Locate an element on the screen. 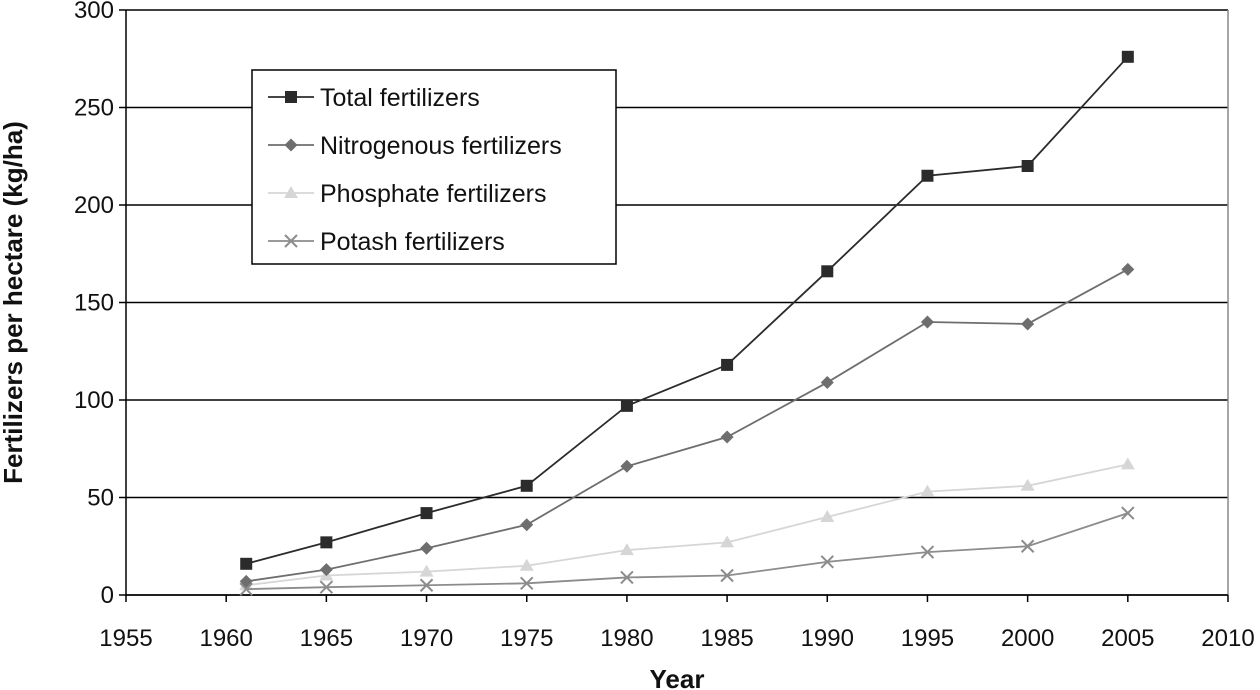 The height and width of the screenshot is (690, 1260). x-tick-label: 1985 is located at coordinates (726, 638).